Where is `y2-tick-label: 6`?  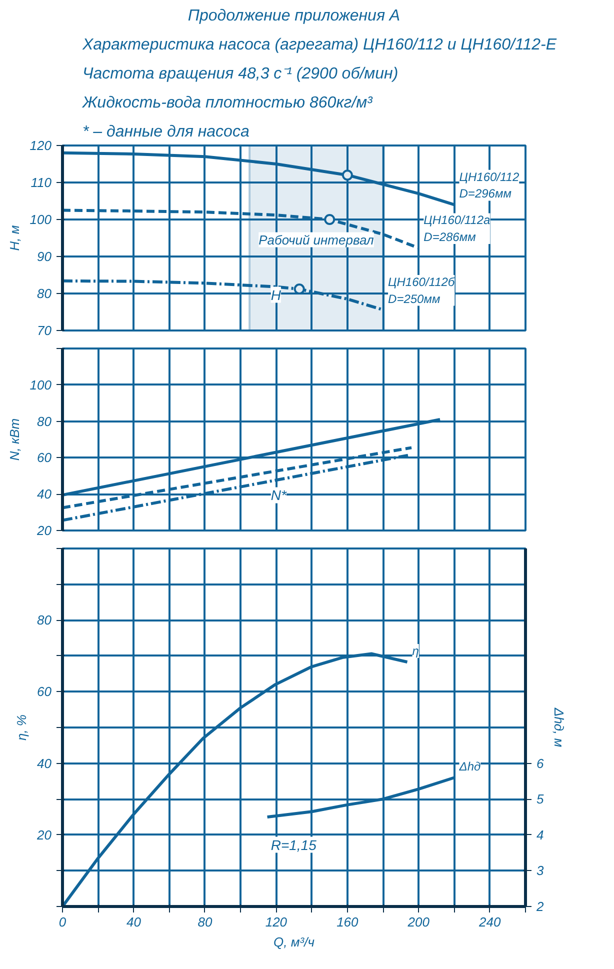 y2-tick-label: 6 is located at coordinates (540, 763).